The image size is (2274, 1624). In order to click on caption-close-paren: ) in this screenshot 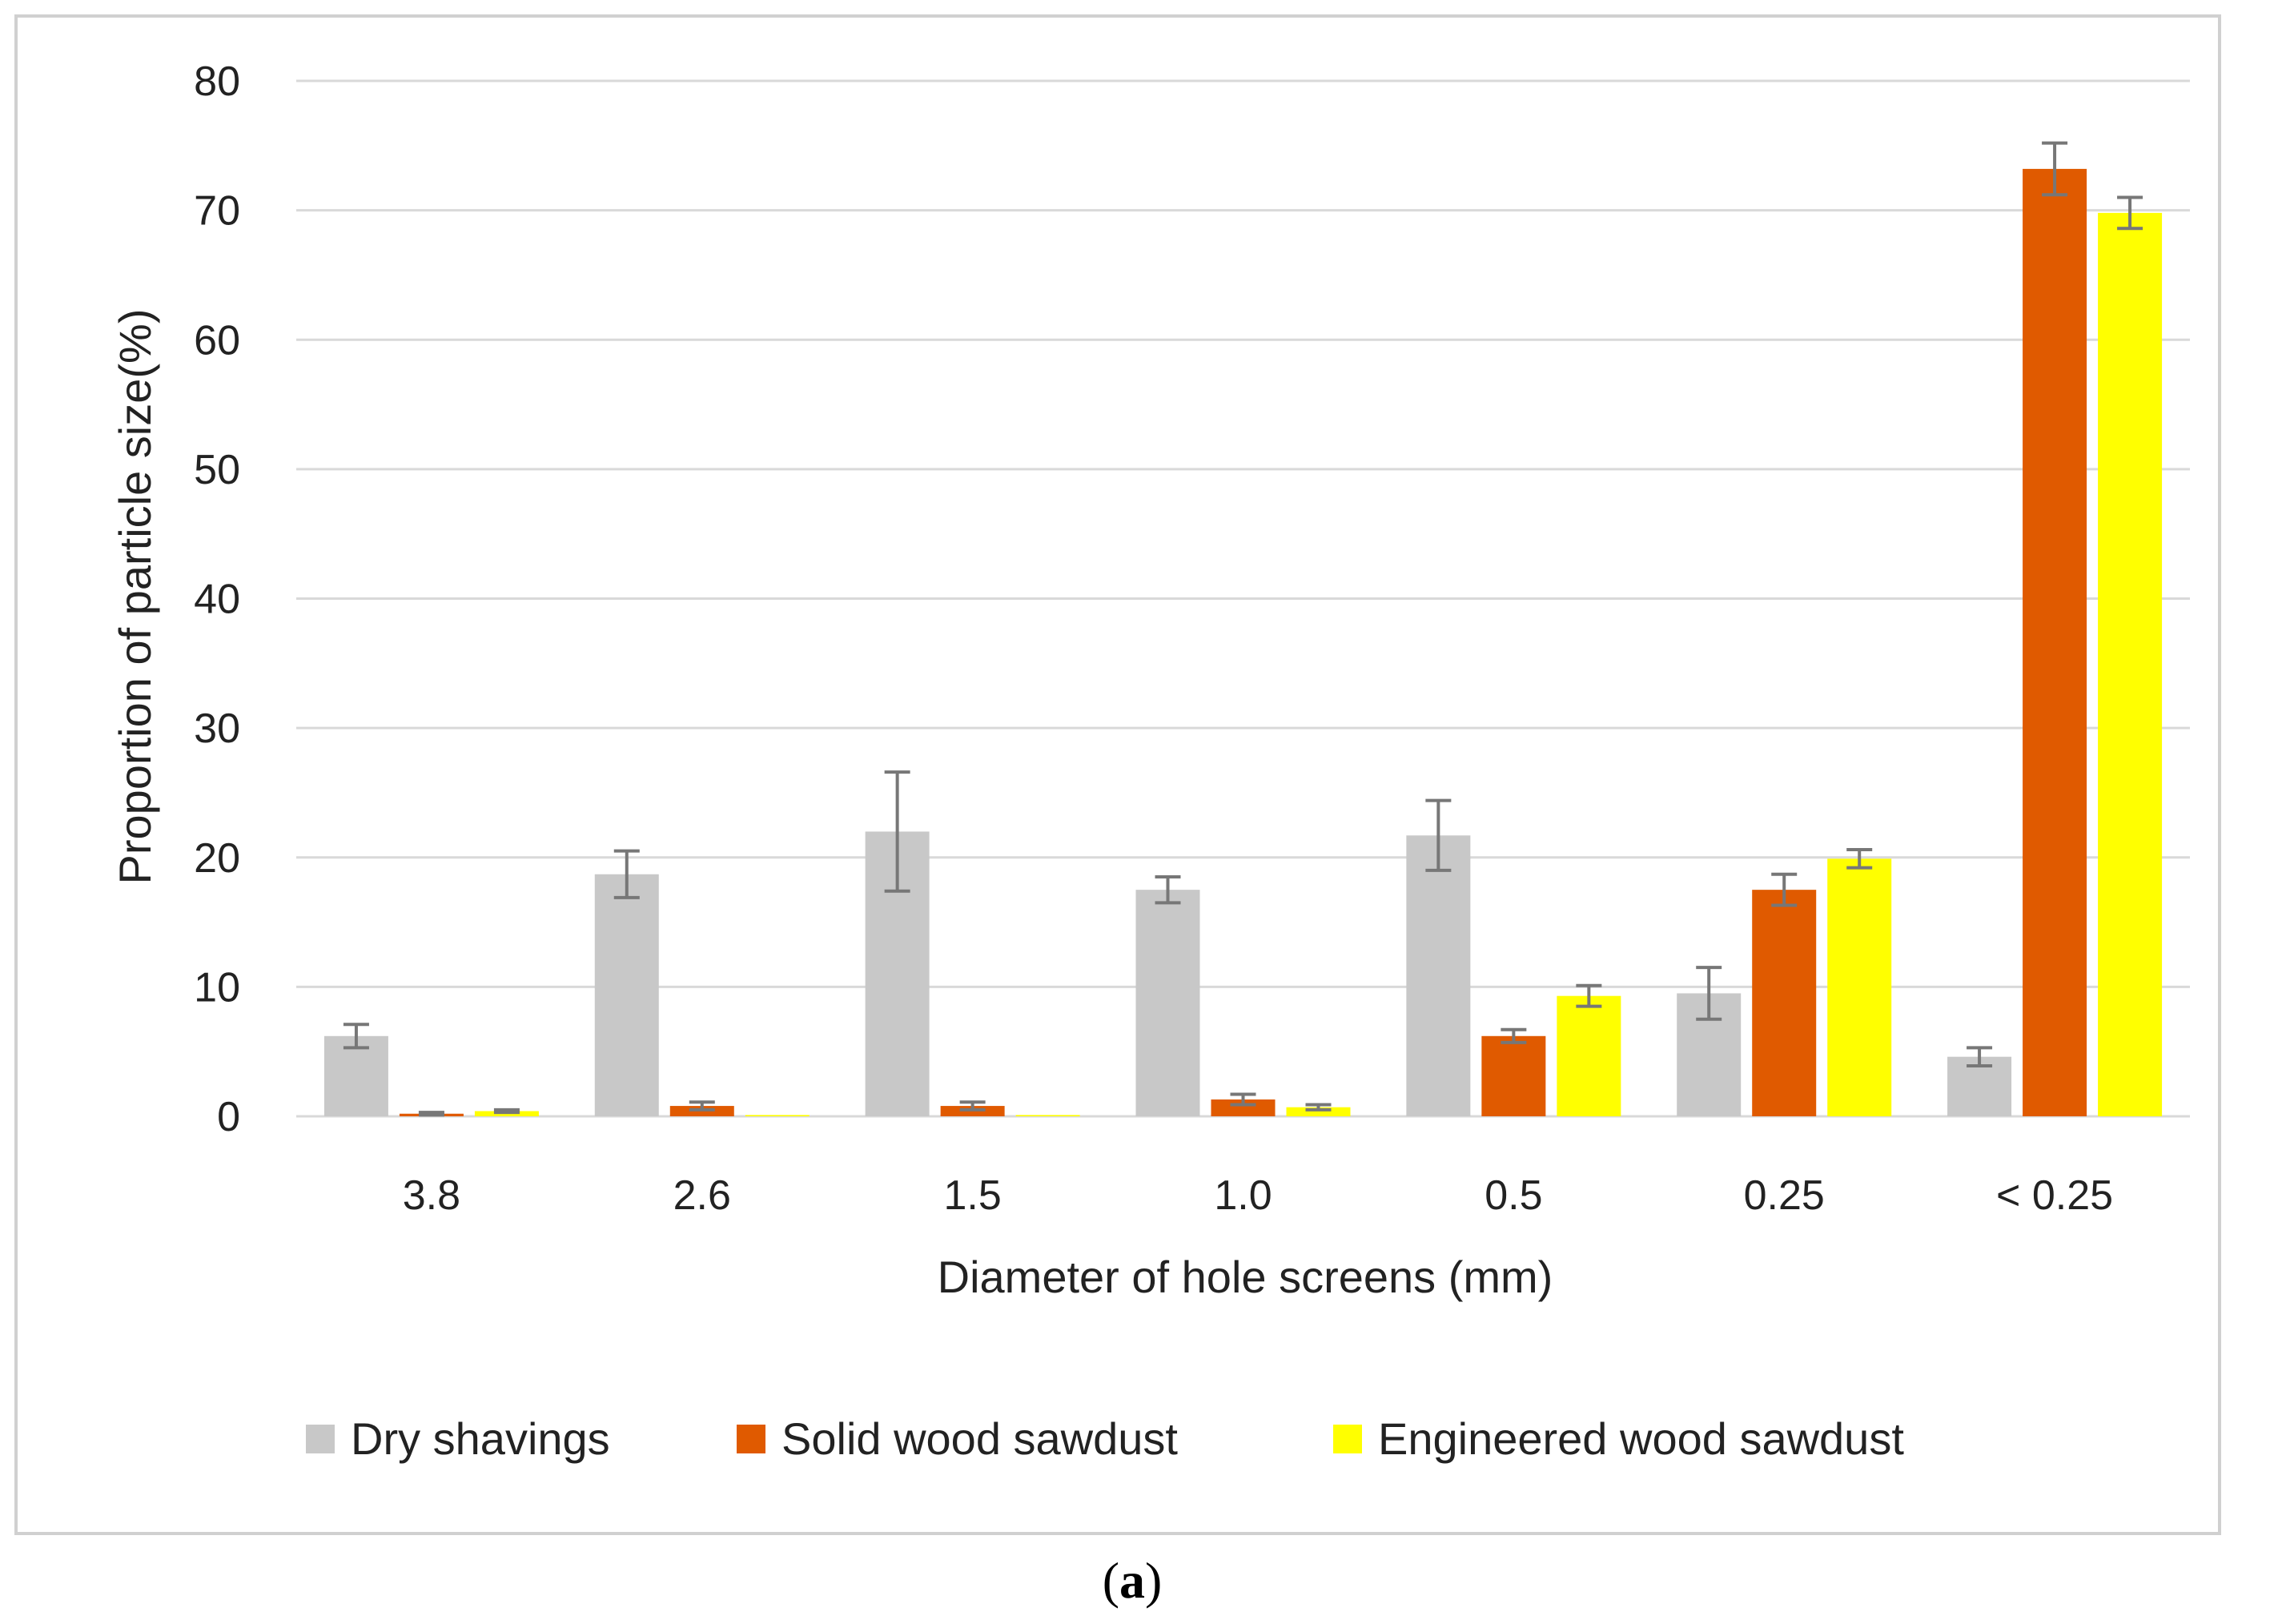, I will do `click(1154, 1580)`.